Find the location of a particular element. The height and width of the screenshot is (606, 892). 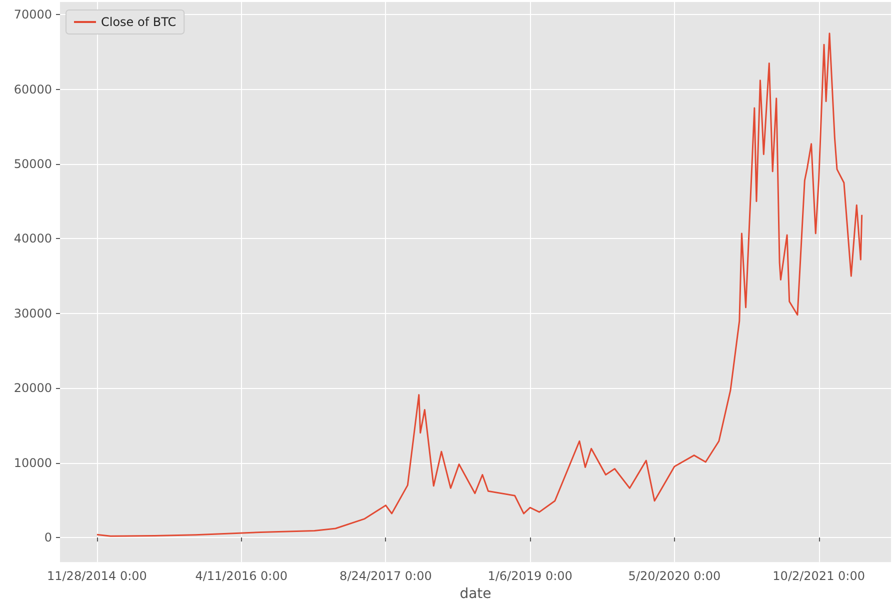

y-tick-label: 60000 is located at coordinates (33, 89).